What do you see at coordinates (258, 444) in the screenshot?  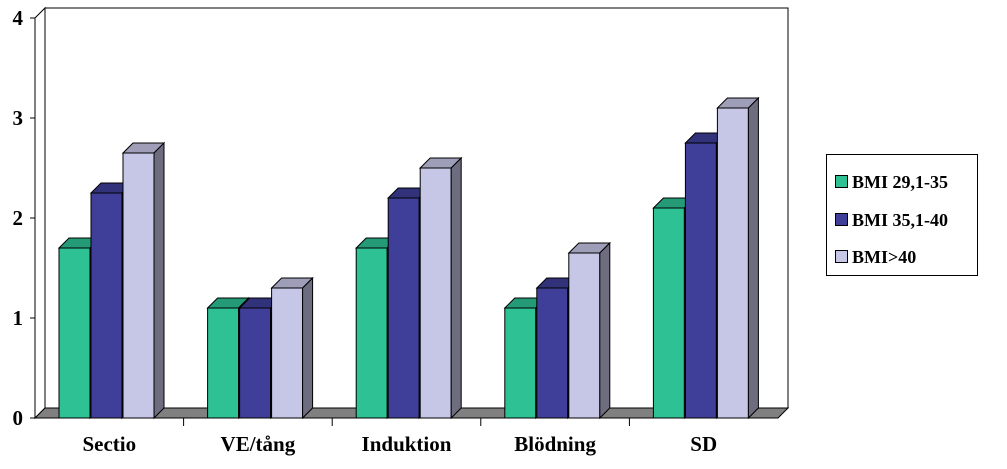 I see `category-label: VE/tång` at bounding box center [258, 444].